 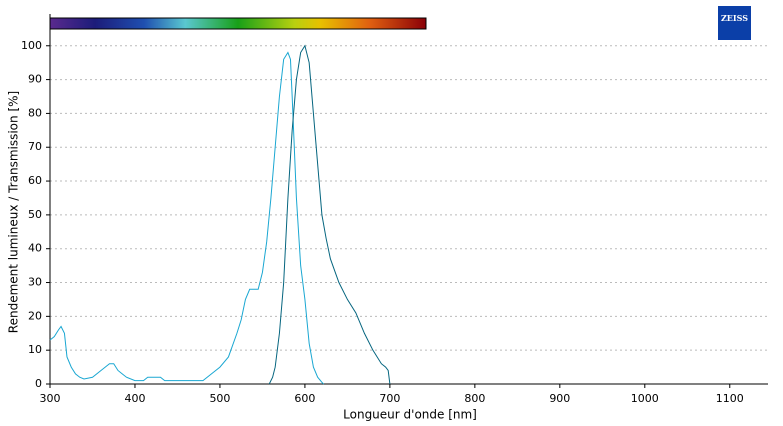 What do you see at coordinates (134, 398) in the screenshot?
I see `x-tick-label: 400` at bounding box center [134, 398].